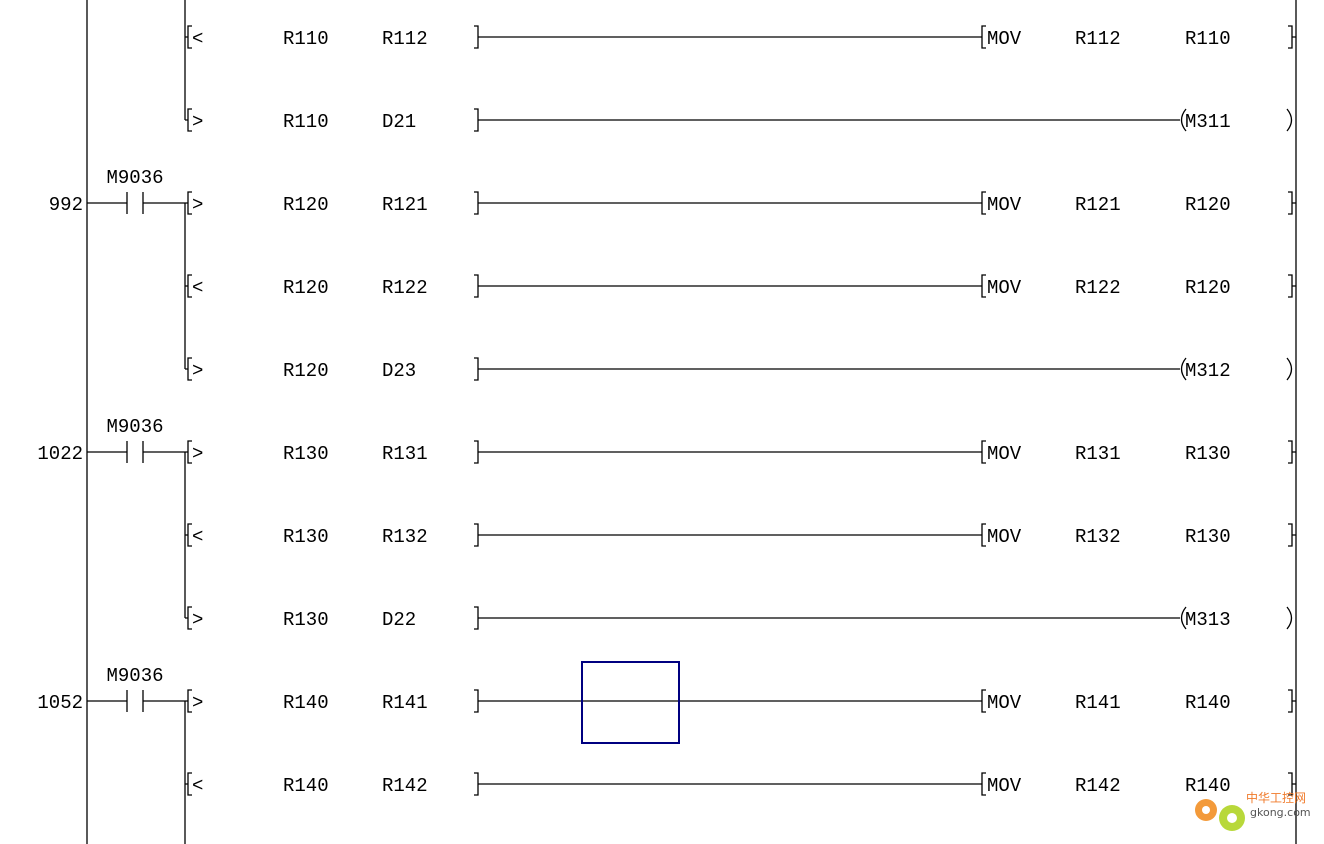  What do you see at coordinates (1253, 810) in the screenshot?
I see `watermark-logo: 中华工控网 gkong.com` at bounding box center [1253, 810].